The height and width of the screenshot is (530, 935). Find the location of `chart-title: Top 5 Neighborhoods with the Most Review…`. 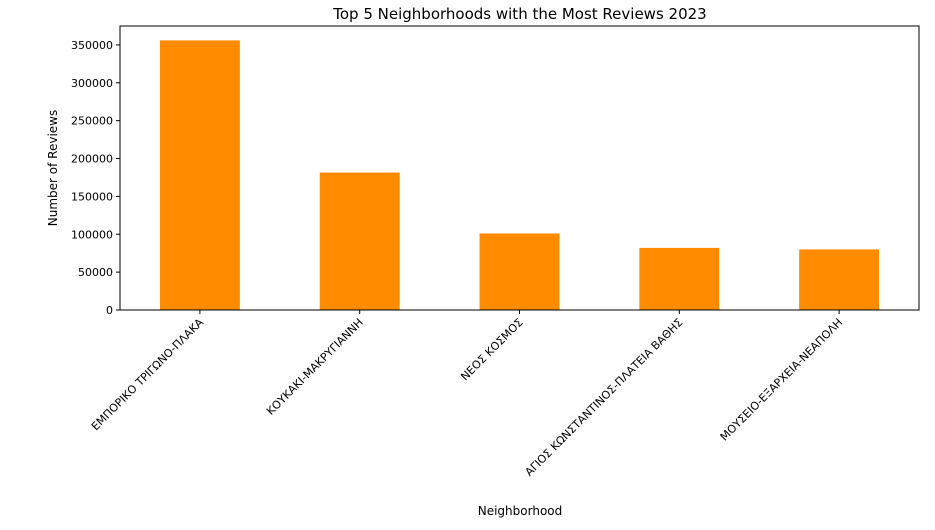

chart-title: Top 5 Neighborhoods with the Most Review… is located at coordinates (519, 14).